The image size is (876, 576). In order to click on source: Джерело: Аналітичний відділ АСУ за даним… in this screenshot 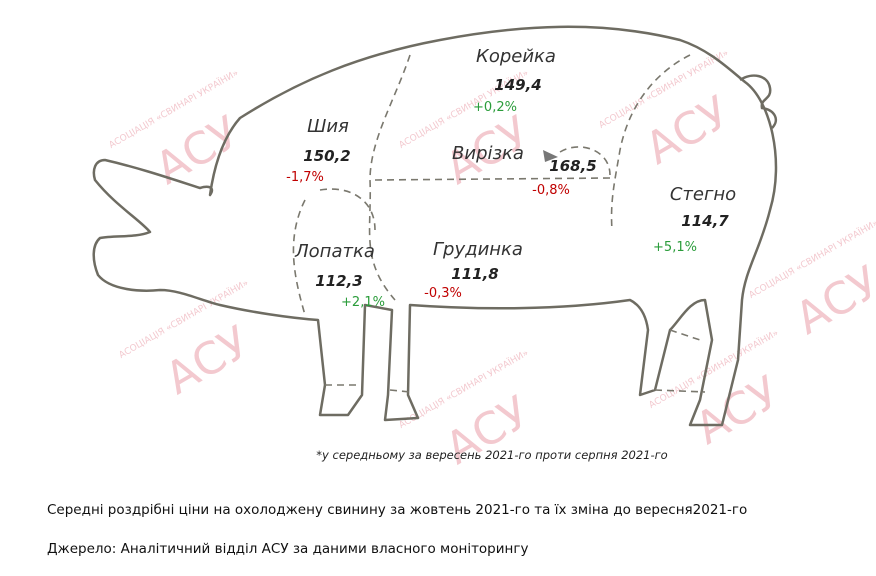, I will do `click(287, 549)`.